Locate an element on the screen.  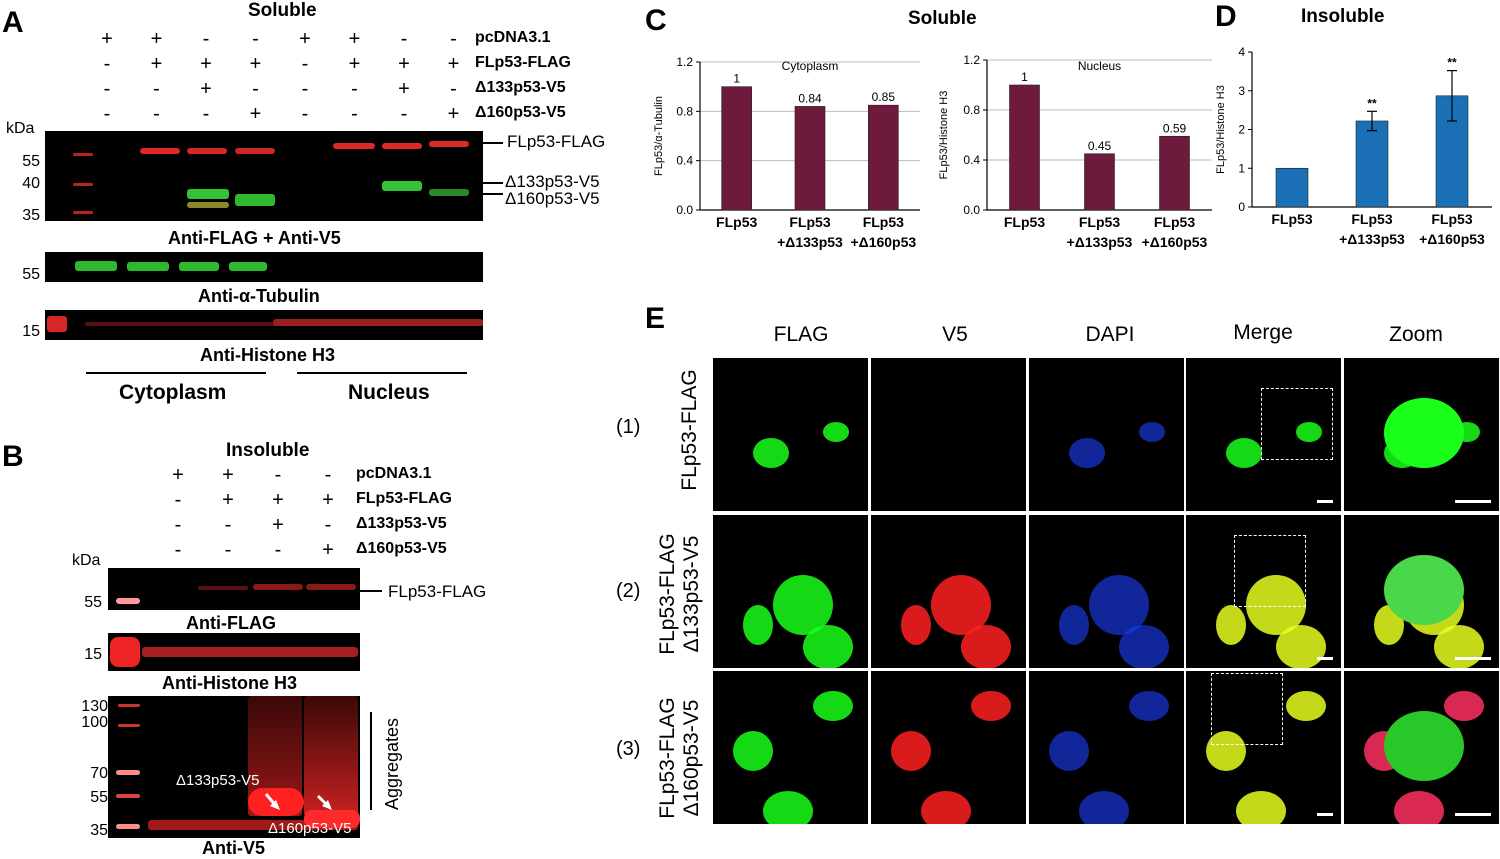
fraction-bar is located at coordinates (176, 373).